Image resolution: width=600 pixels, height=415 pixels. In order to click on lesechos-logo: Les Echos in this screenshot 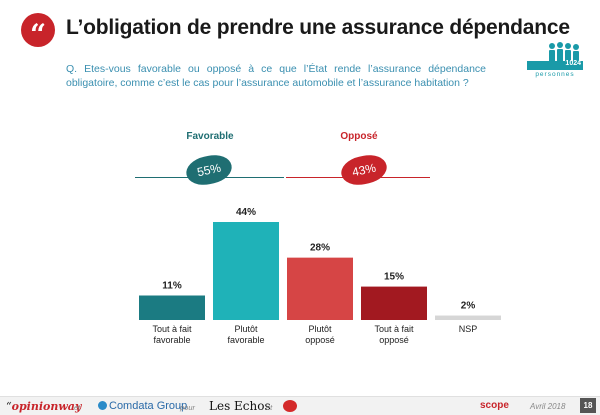, I will do `click(240, 406)`.